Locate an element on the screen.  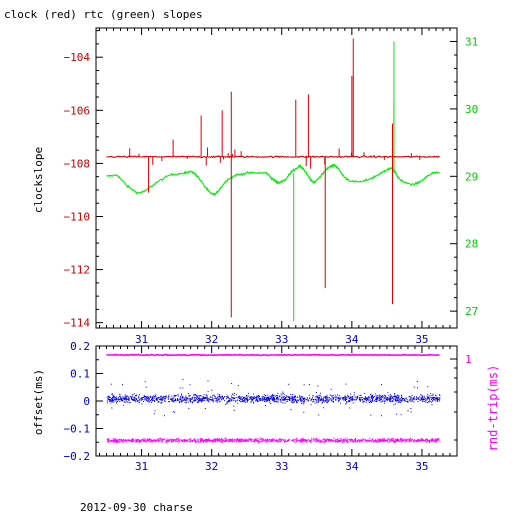
y-tick-label: −110 is located at coordinates (77, 216).